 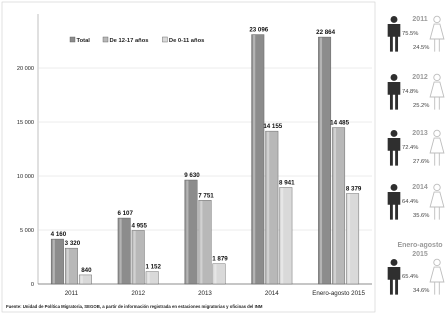 I want to click on category-label: 2013, so click(x=205, y=293).